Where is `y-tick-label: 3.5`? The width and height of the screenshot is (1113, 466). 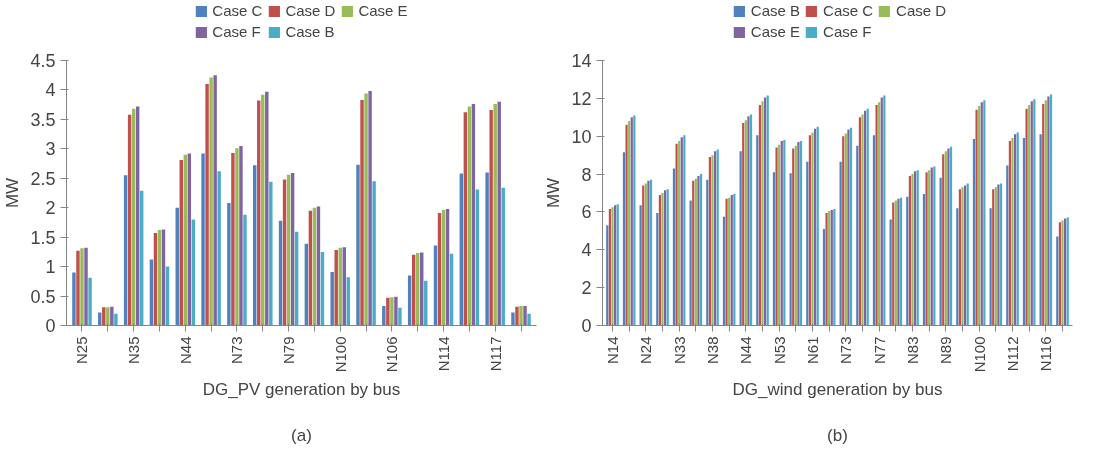
y-tick-label: 3.5 is located at coordinates (43, 119).